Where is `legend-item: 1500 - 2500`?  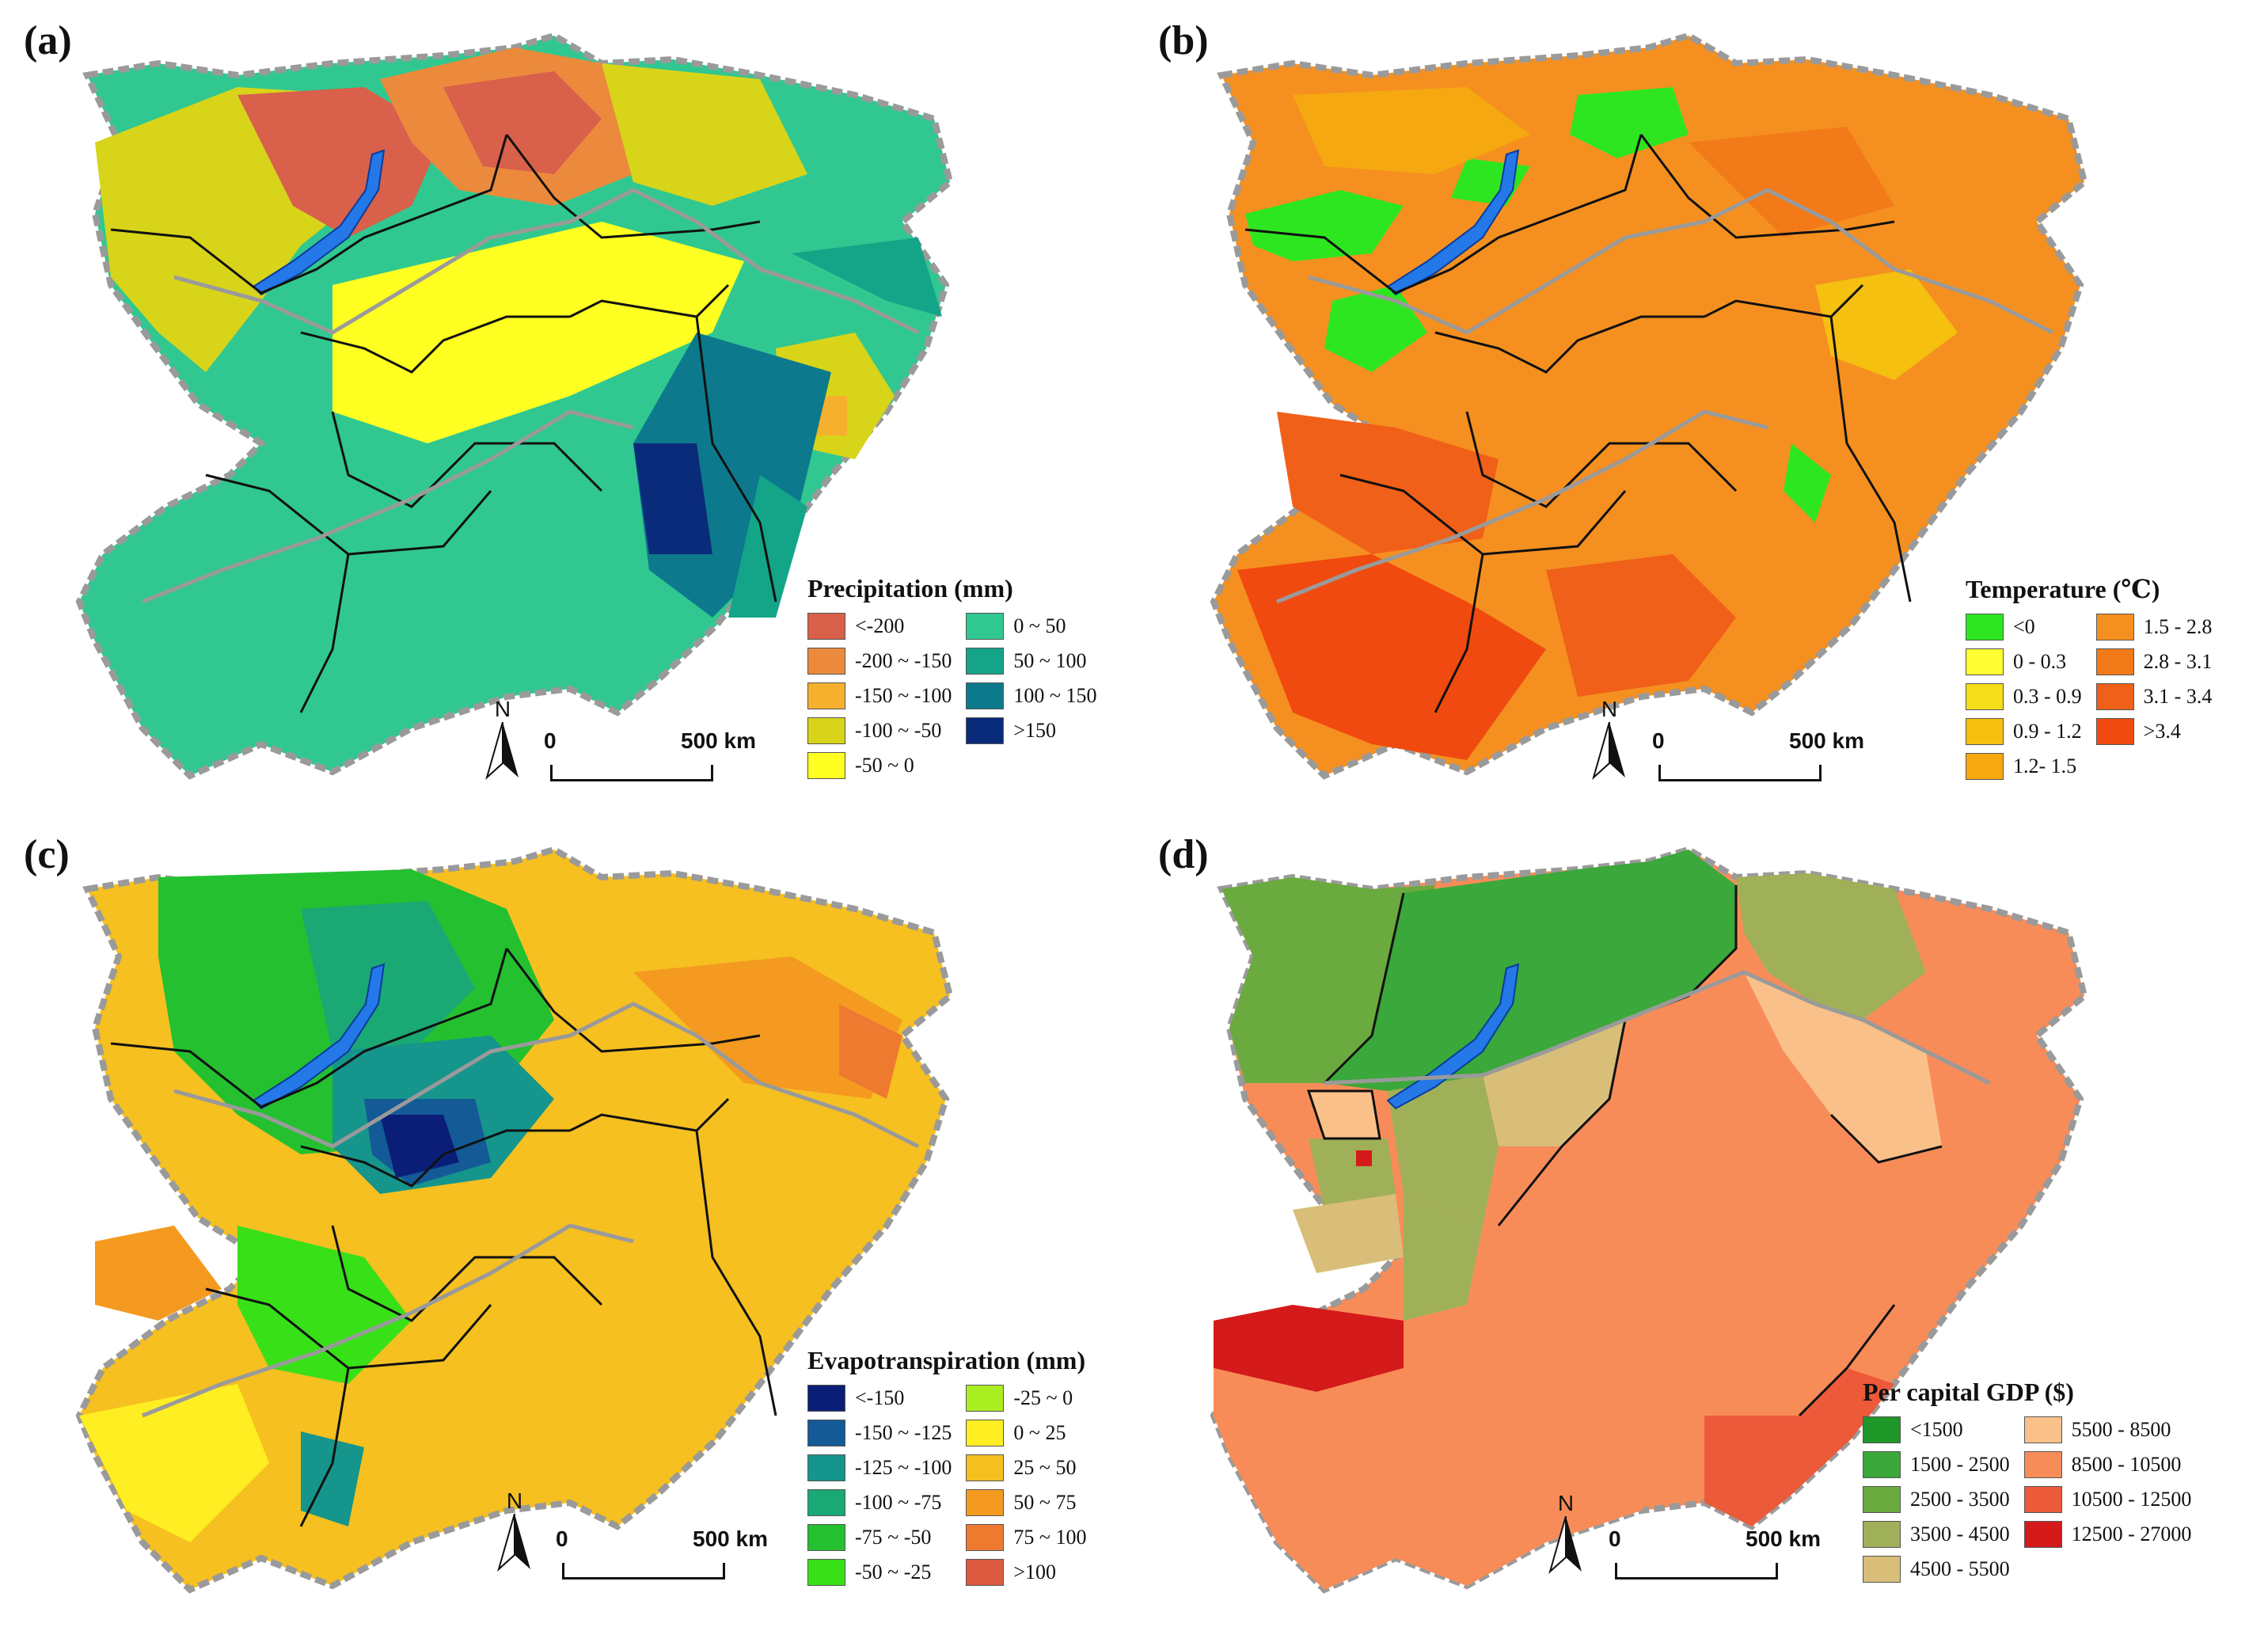 legend-item: 1500 - 2500 is located at coordinates (1936, 1465).